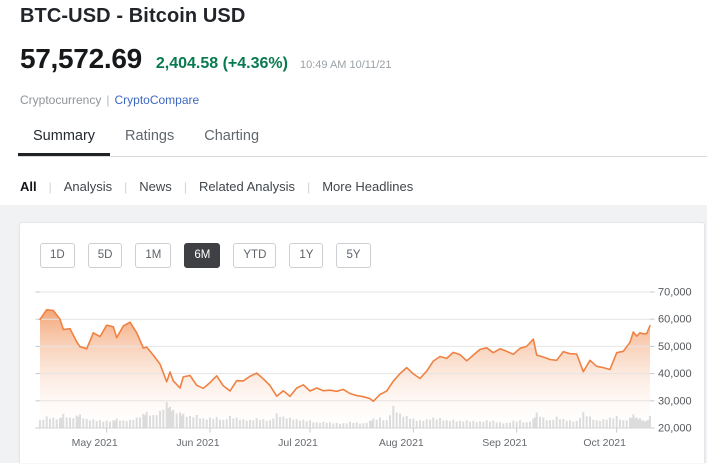 Image resolution: width=707 pixels, height=464 pixels. Describe the element at coordinates (345, 415) in the screenshot. I see `volume-bars` at that location.